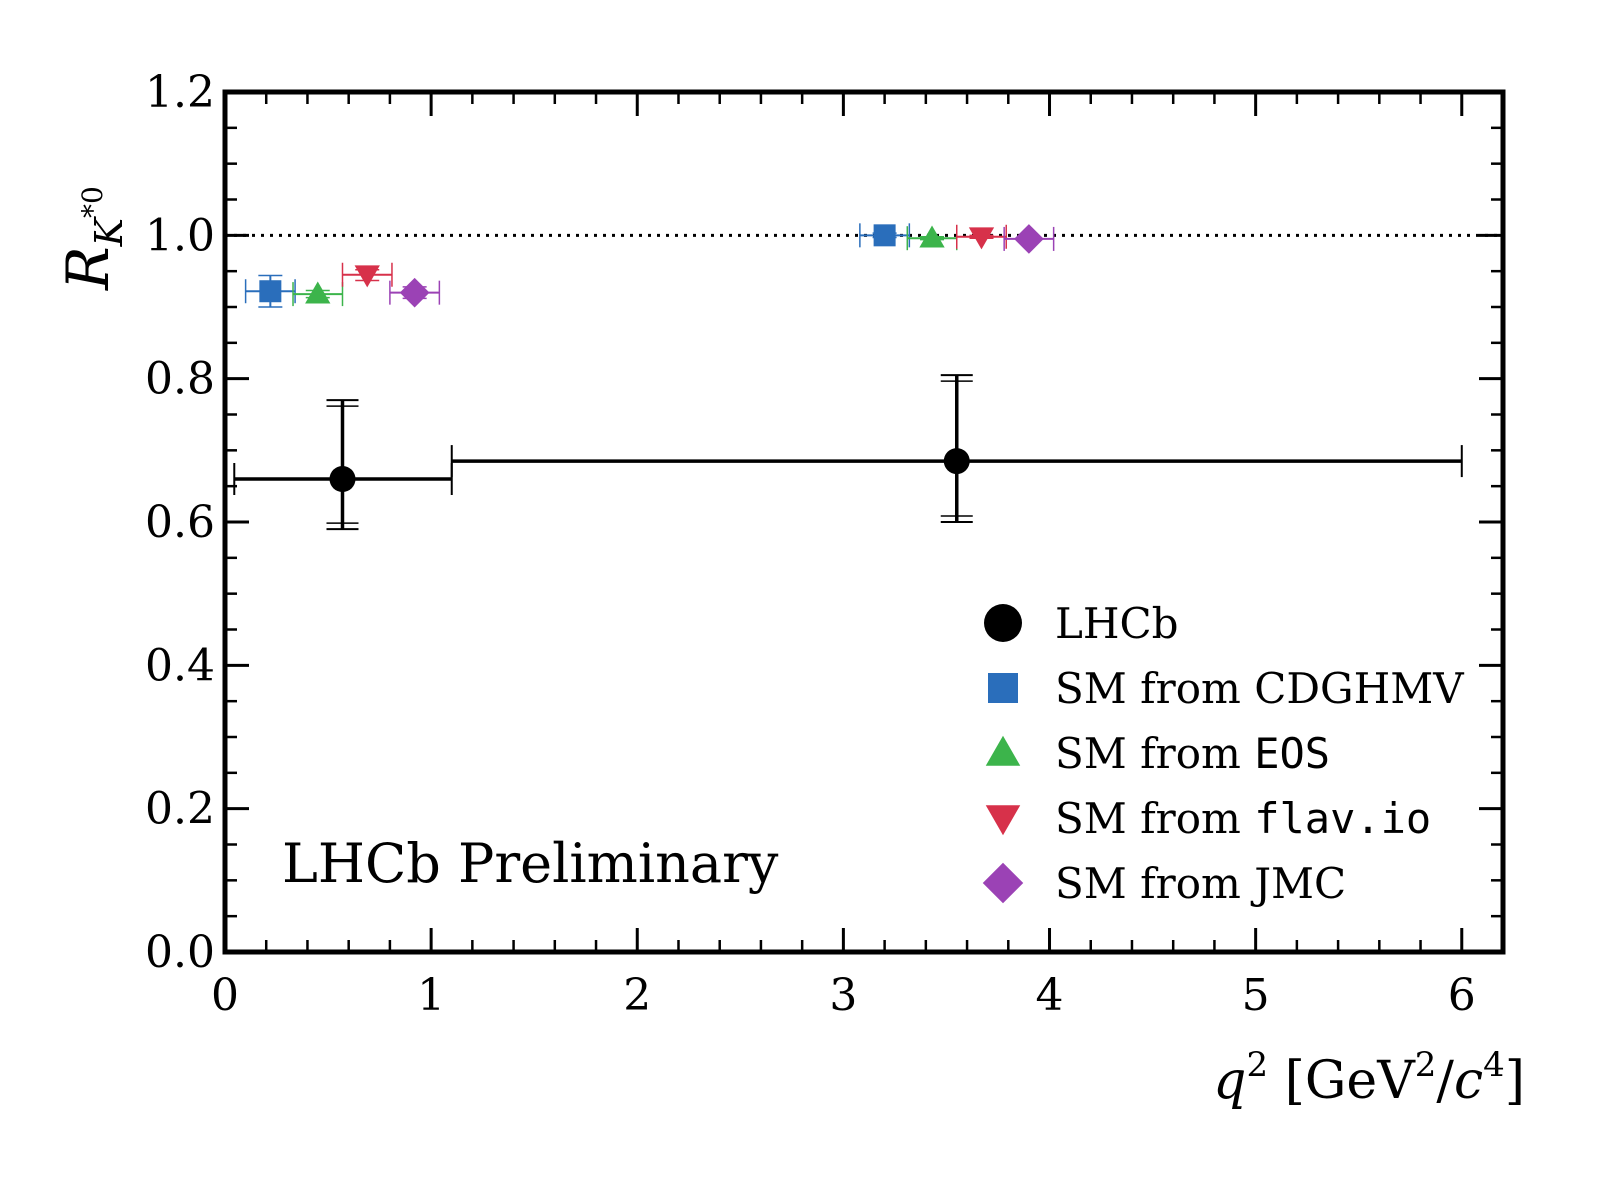 This screenshot has width=1600, height=1200. I want to click on y-axis-sub: K, so click(109, 231).